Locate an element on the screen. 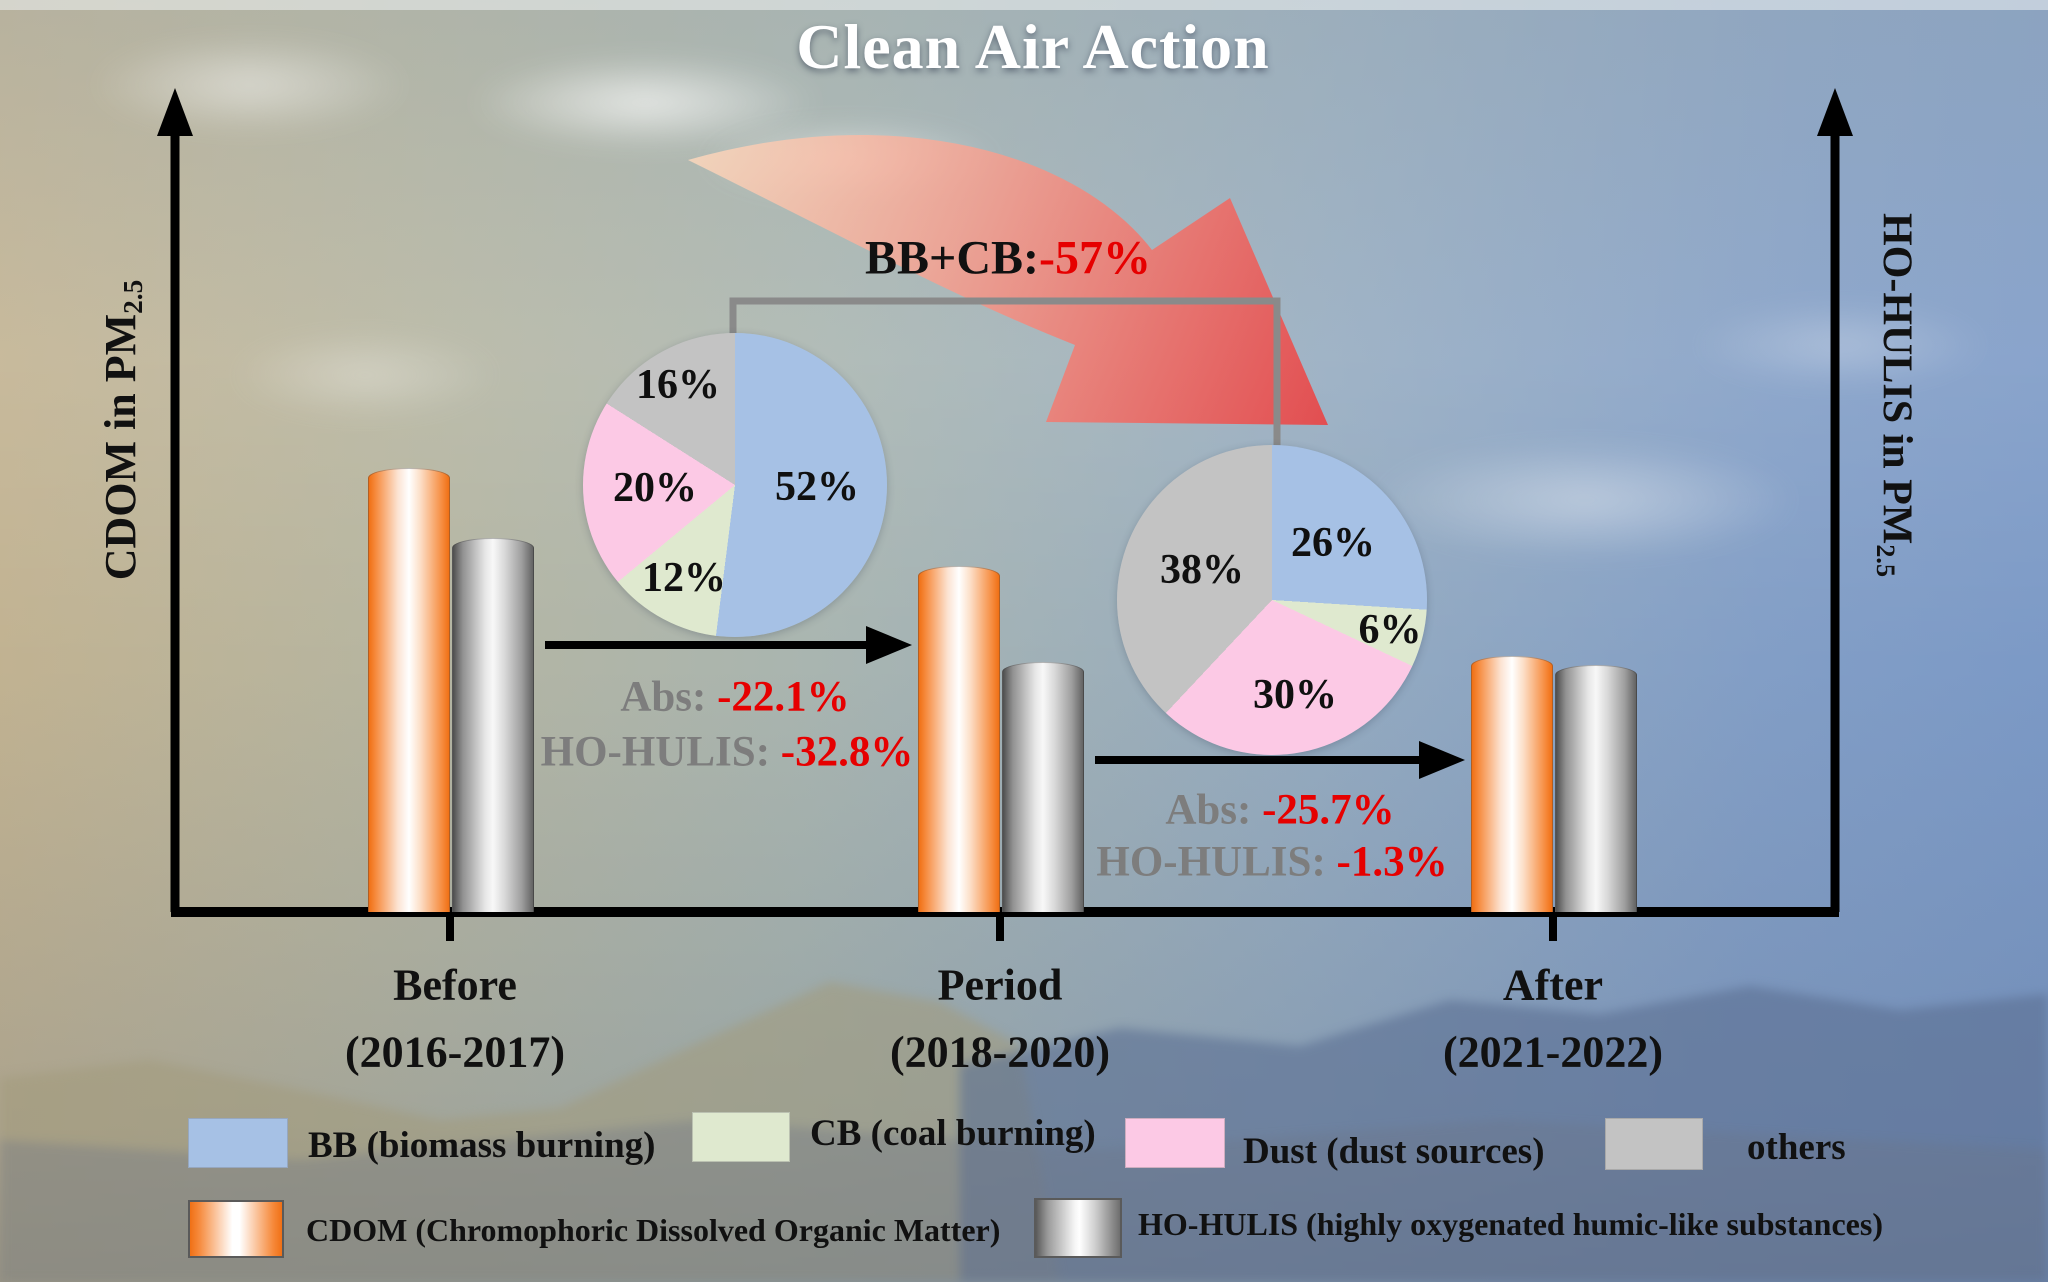  bar-hulis-before is located at coordinates (493, 725).